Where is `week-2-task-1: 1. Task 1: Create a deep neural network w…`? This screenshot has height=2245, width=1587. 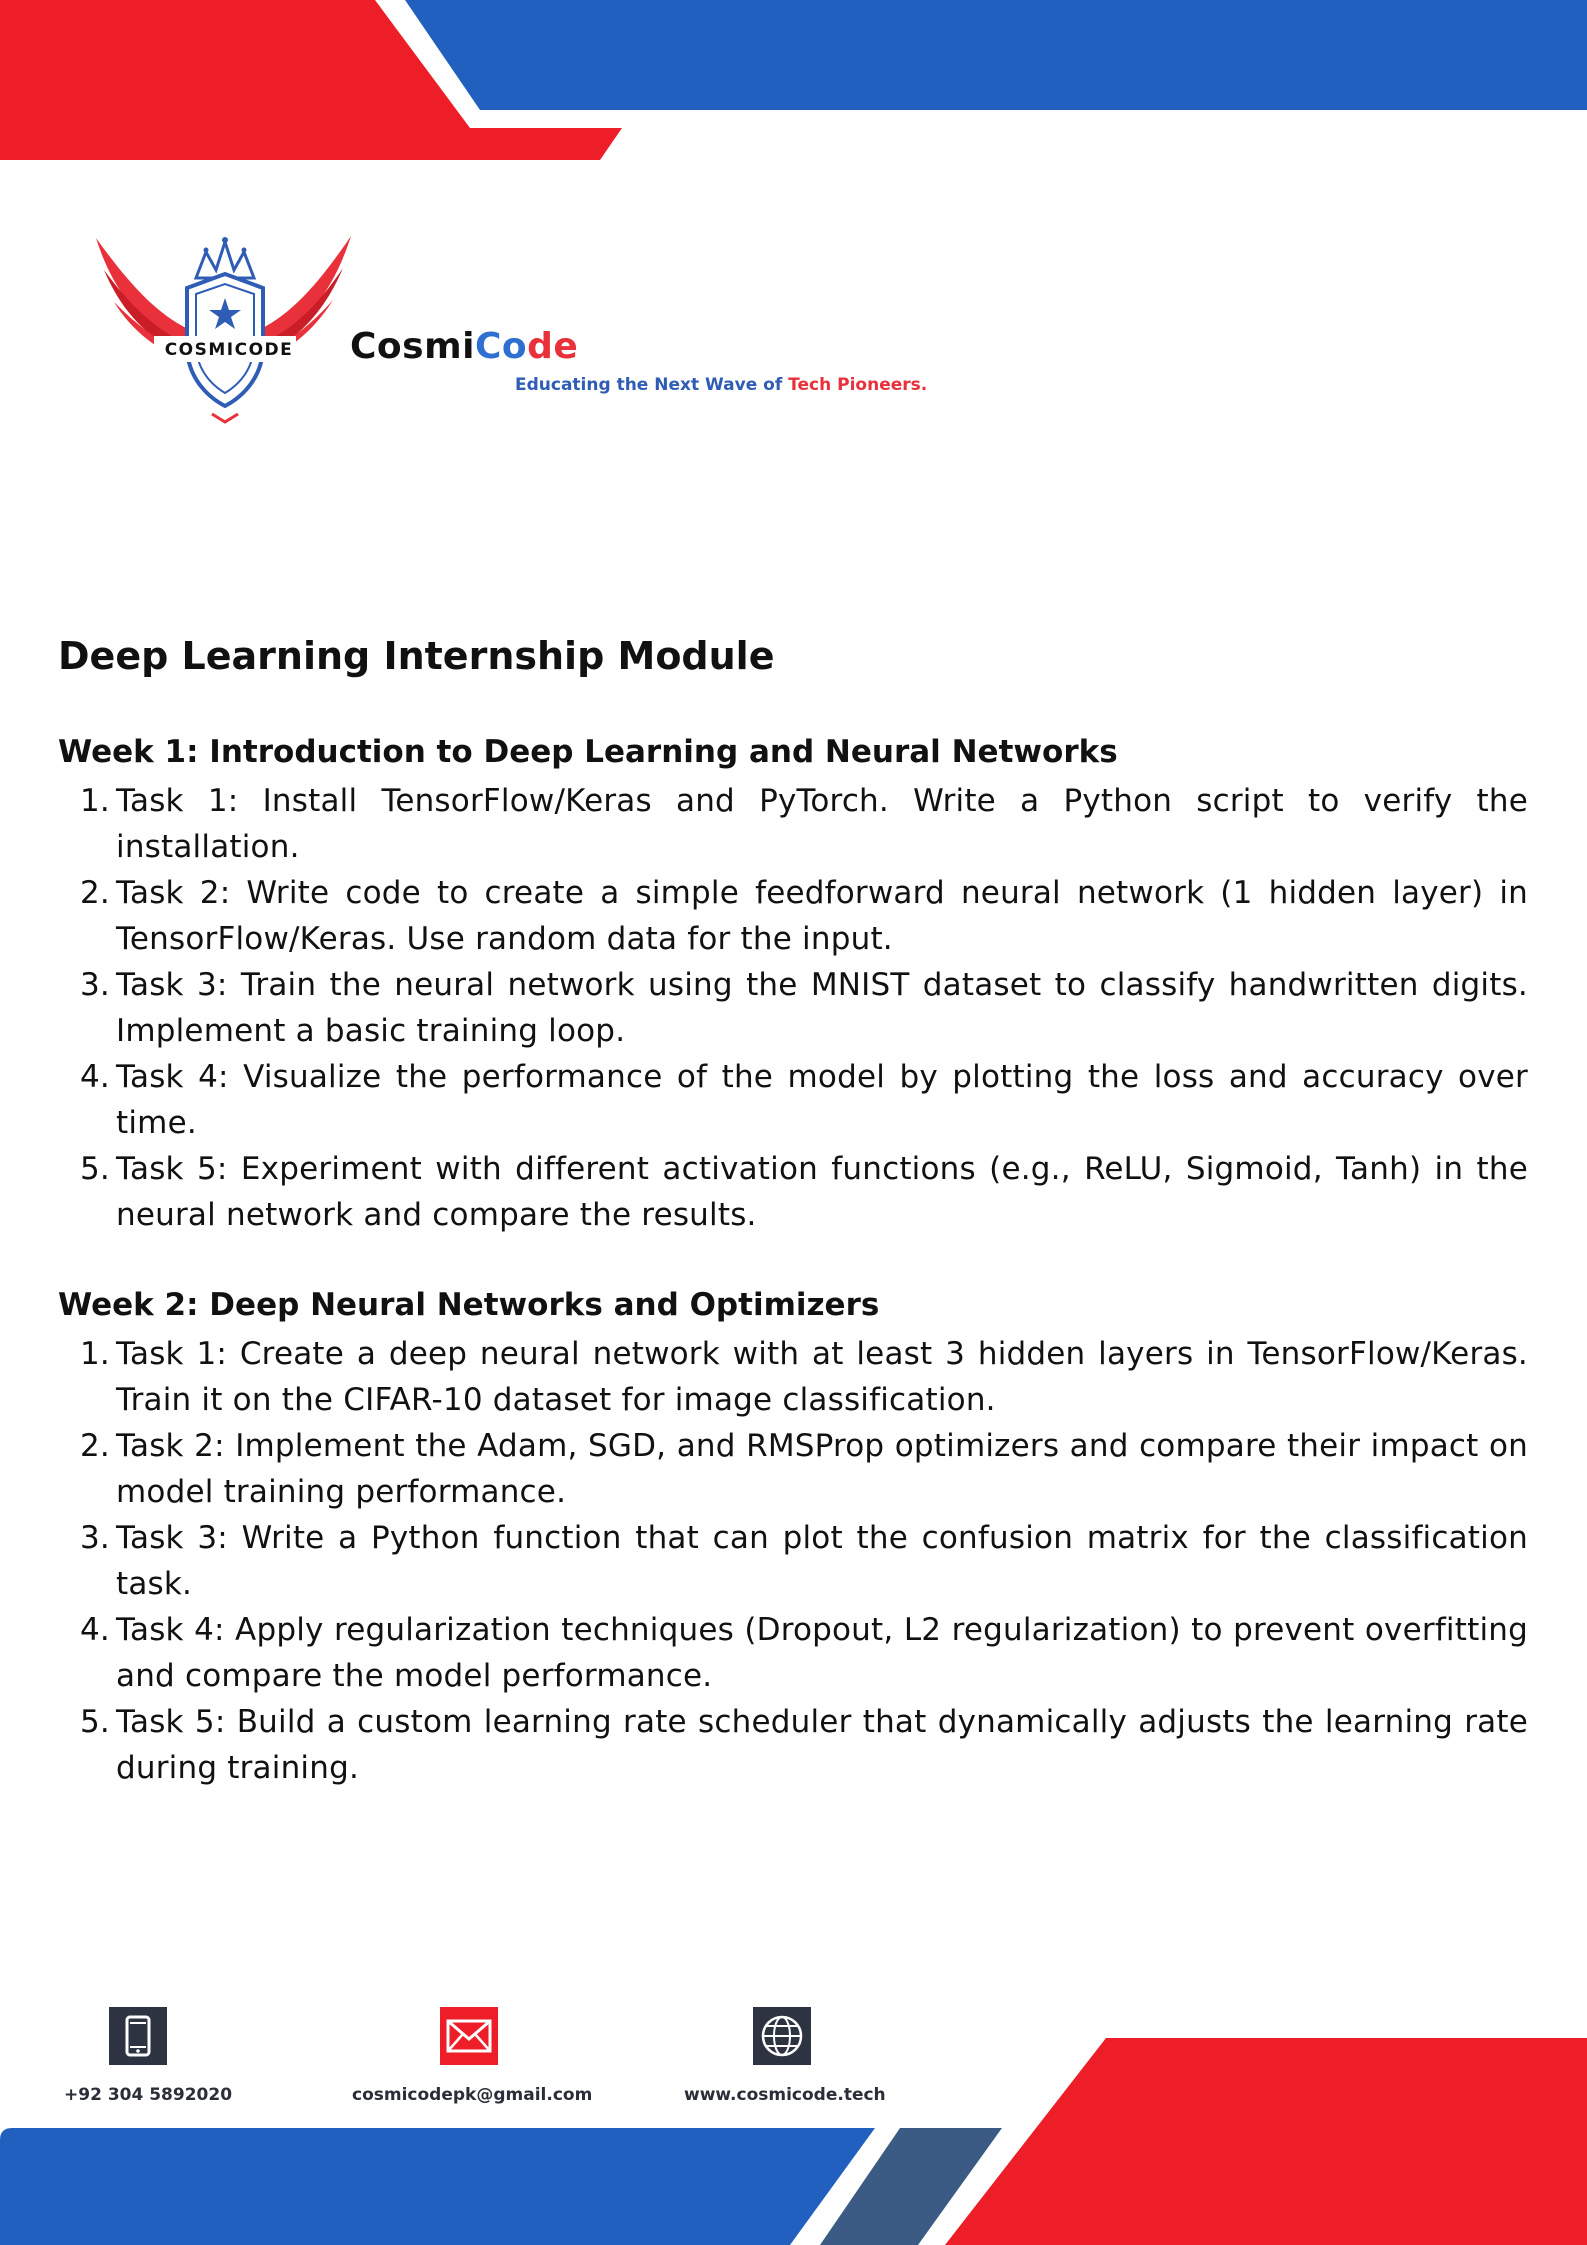
week-2-task-1: 1. Task 1: Create a deep neural network w… is located at coordinates (793, 1377).